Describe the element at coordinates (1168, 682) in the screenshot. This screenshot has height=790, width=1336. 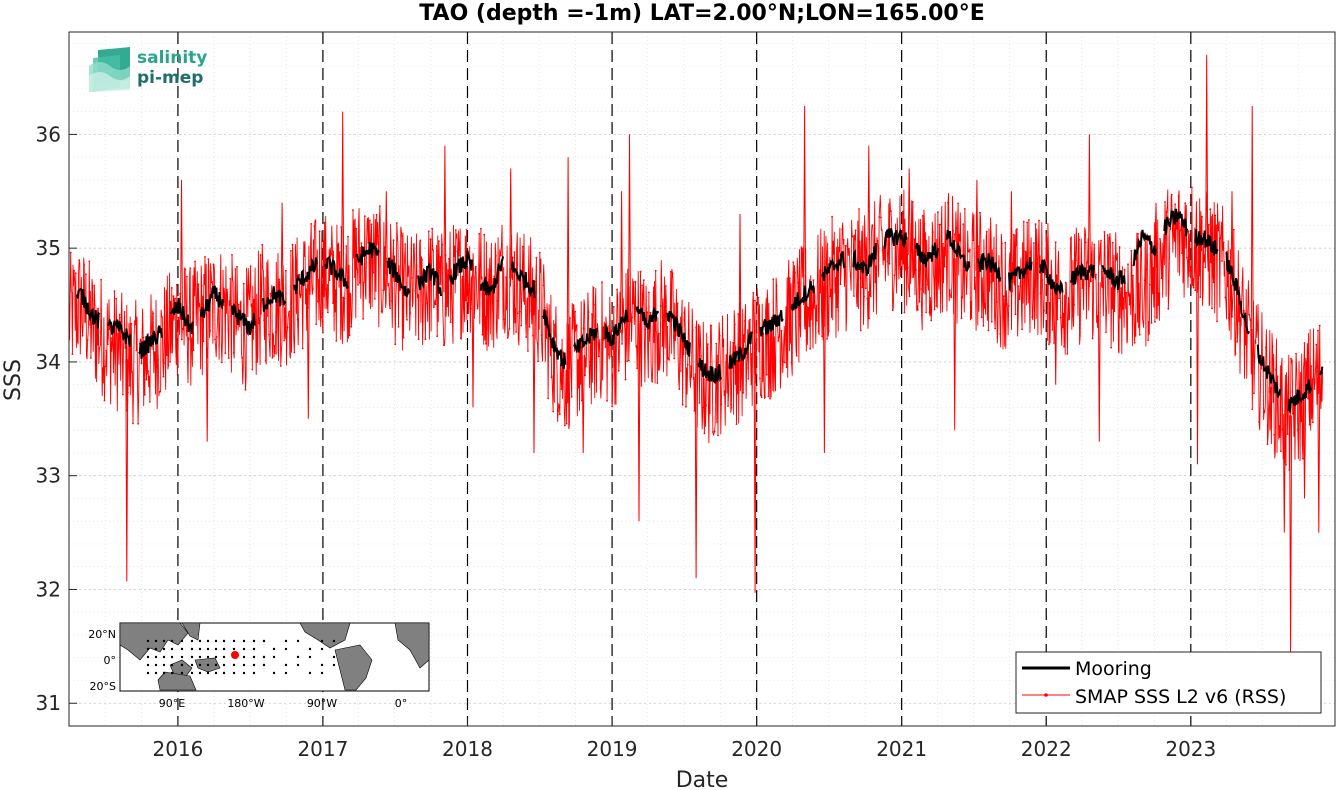
I see `legend: Mooring SMAP SSS L2 v6 (RSS)` at that location.